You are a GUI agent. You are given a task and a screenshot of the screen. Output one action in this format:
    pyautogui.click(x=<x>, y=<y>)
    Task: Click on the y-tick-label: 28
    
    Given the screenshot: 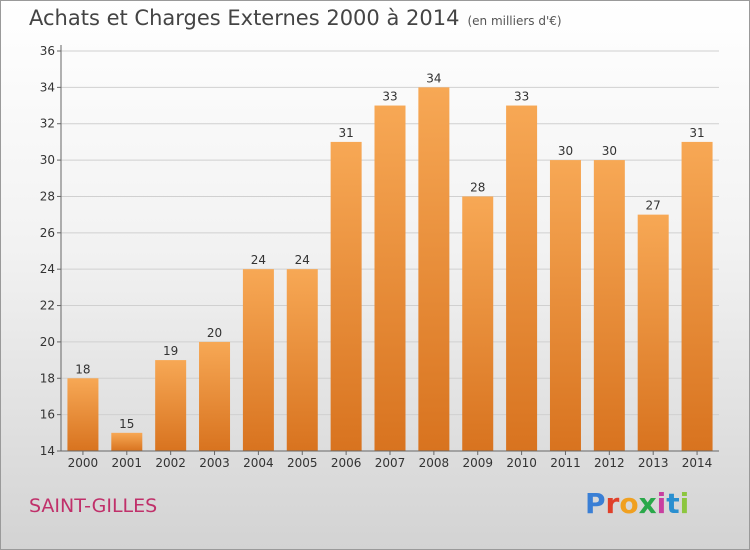 What is the action you would take?
    pyautogui.click(x=47, y=196)
    